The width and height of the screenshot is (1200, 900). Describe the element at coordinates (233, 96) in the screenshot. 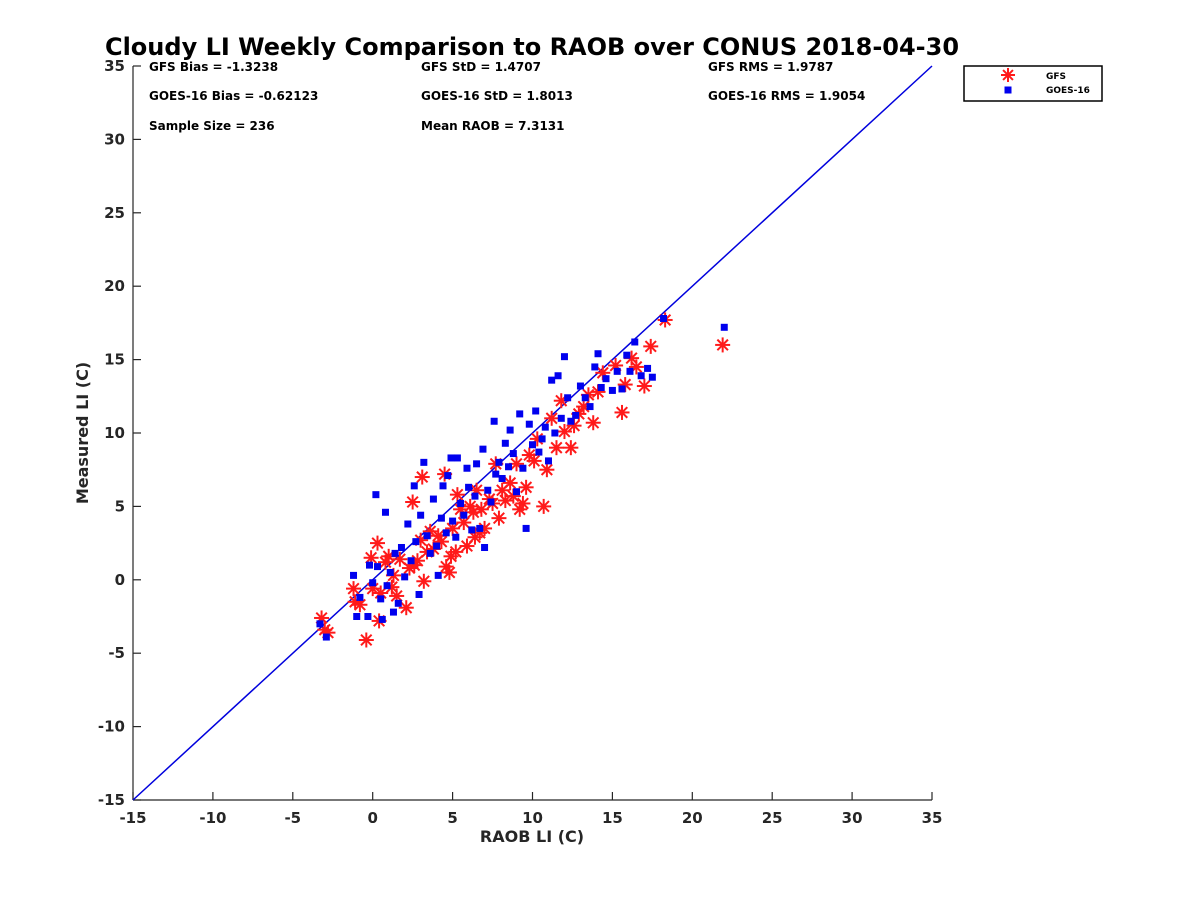

I see `goes-bias-text: GOES-16 Bias = -0.62123` at that location.